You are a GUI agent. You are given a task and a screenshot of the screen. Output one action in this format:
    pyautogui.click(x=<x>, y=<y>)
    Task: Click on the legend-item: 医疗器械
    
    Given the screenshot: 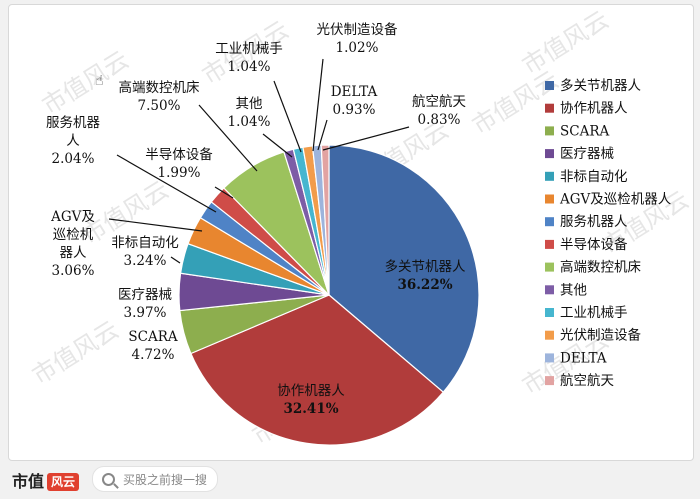 What is the action you would take?
    pyautogui.click(x=579, y=154)
    